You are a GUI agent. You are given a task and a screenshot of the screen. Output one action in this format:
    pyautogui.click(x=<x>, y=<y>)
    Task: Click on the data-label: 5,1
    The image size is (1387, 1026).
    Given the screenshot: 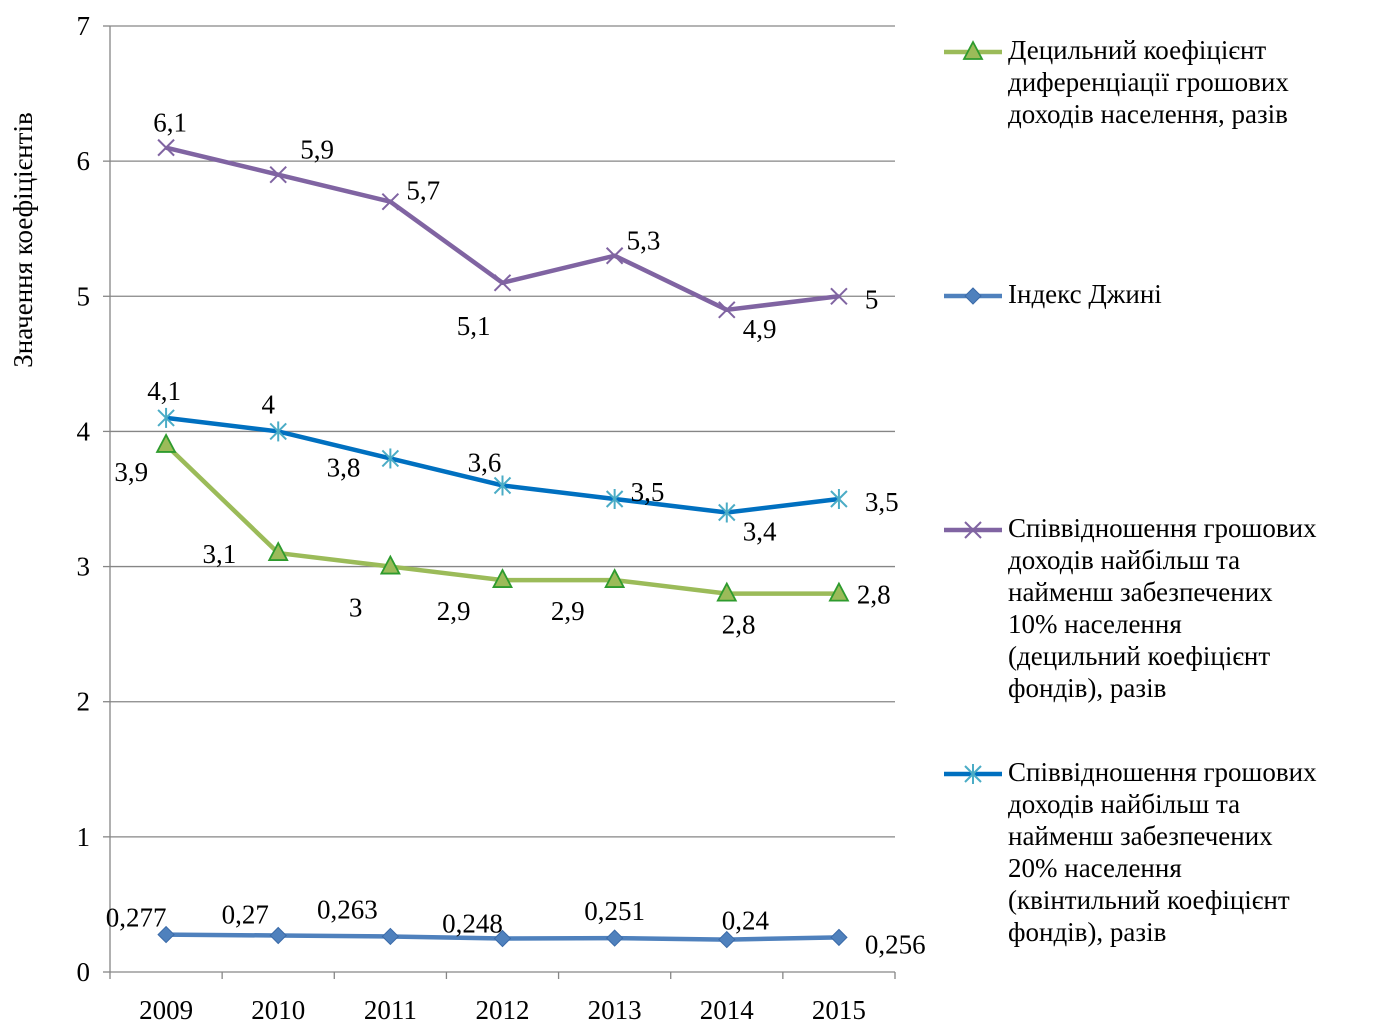 What is the action you would take?
    pyautogui.click(x=474, y=326)
    